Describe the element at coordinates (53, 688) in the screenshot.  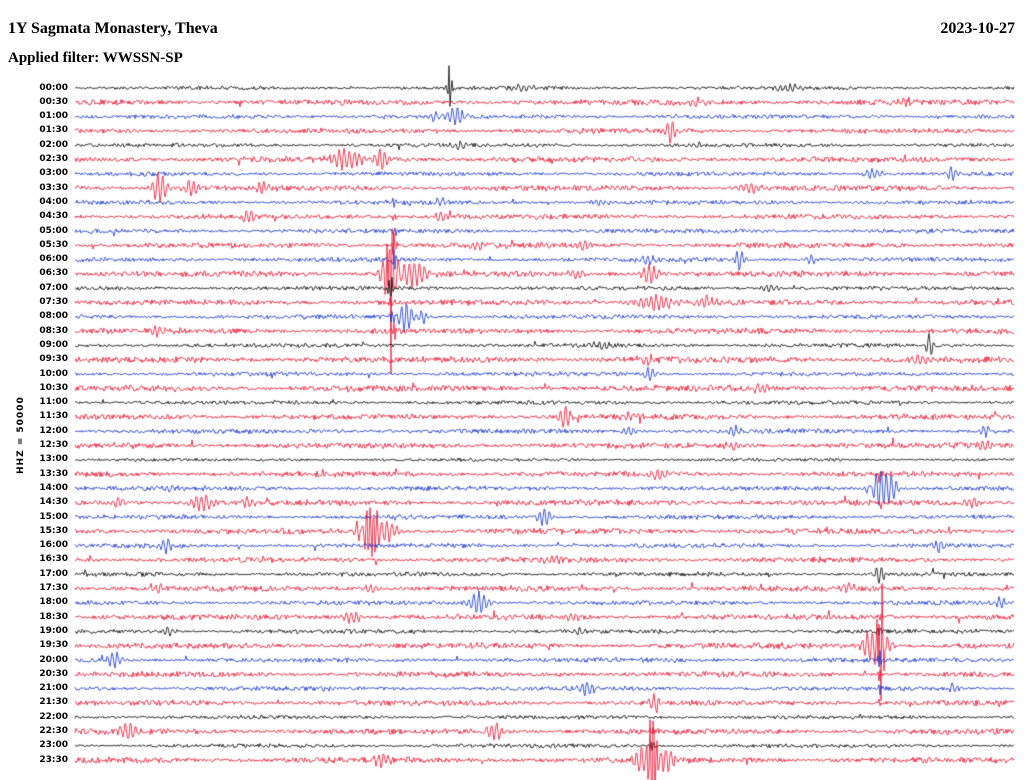
I see `time-label: 21:00` at that location.